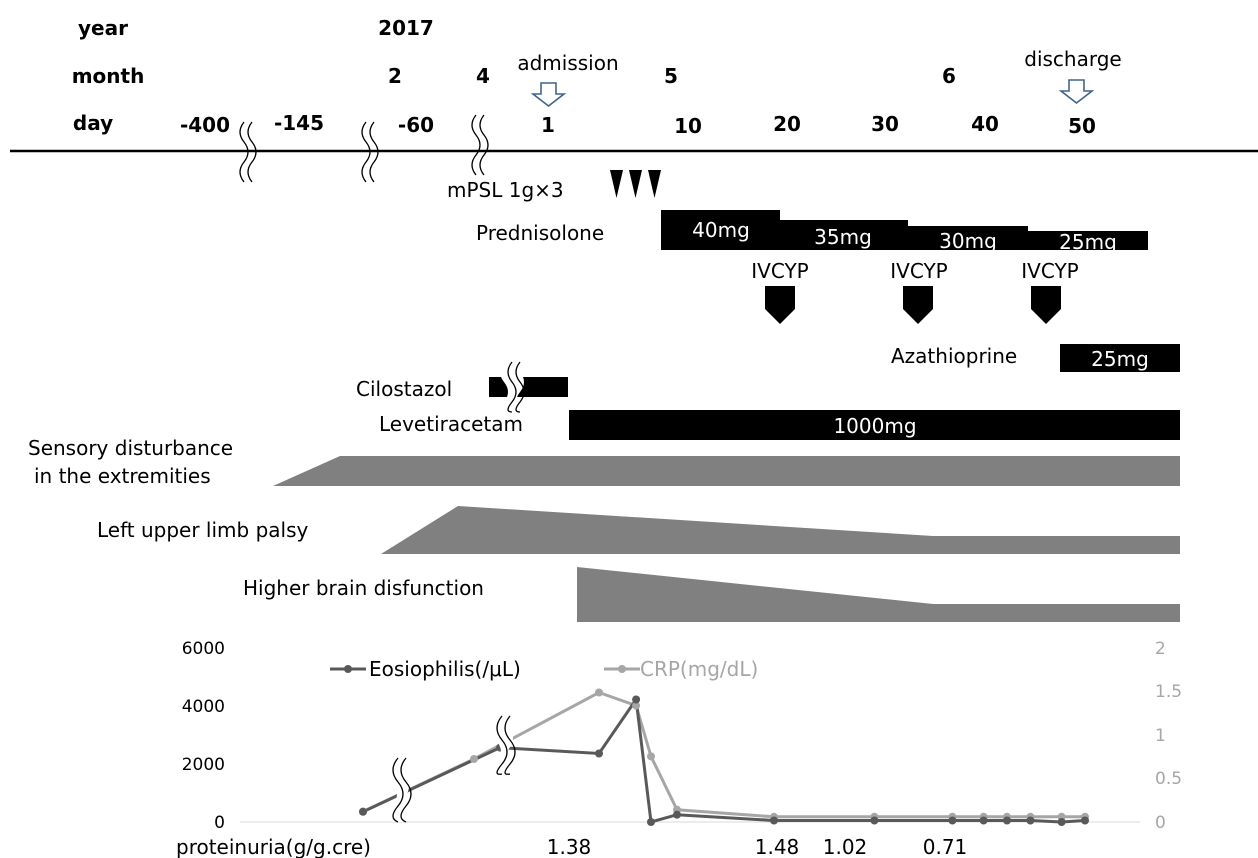  Describe the element at coordinates (205, 125) in the screenshot. I see `day-label: -400` at that location.